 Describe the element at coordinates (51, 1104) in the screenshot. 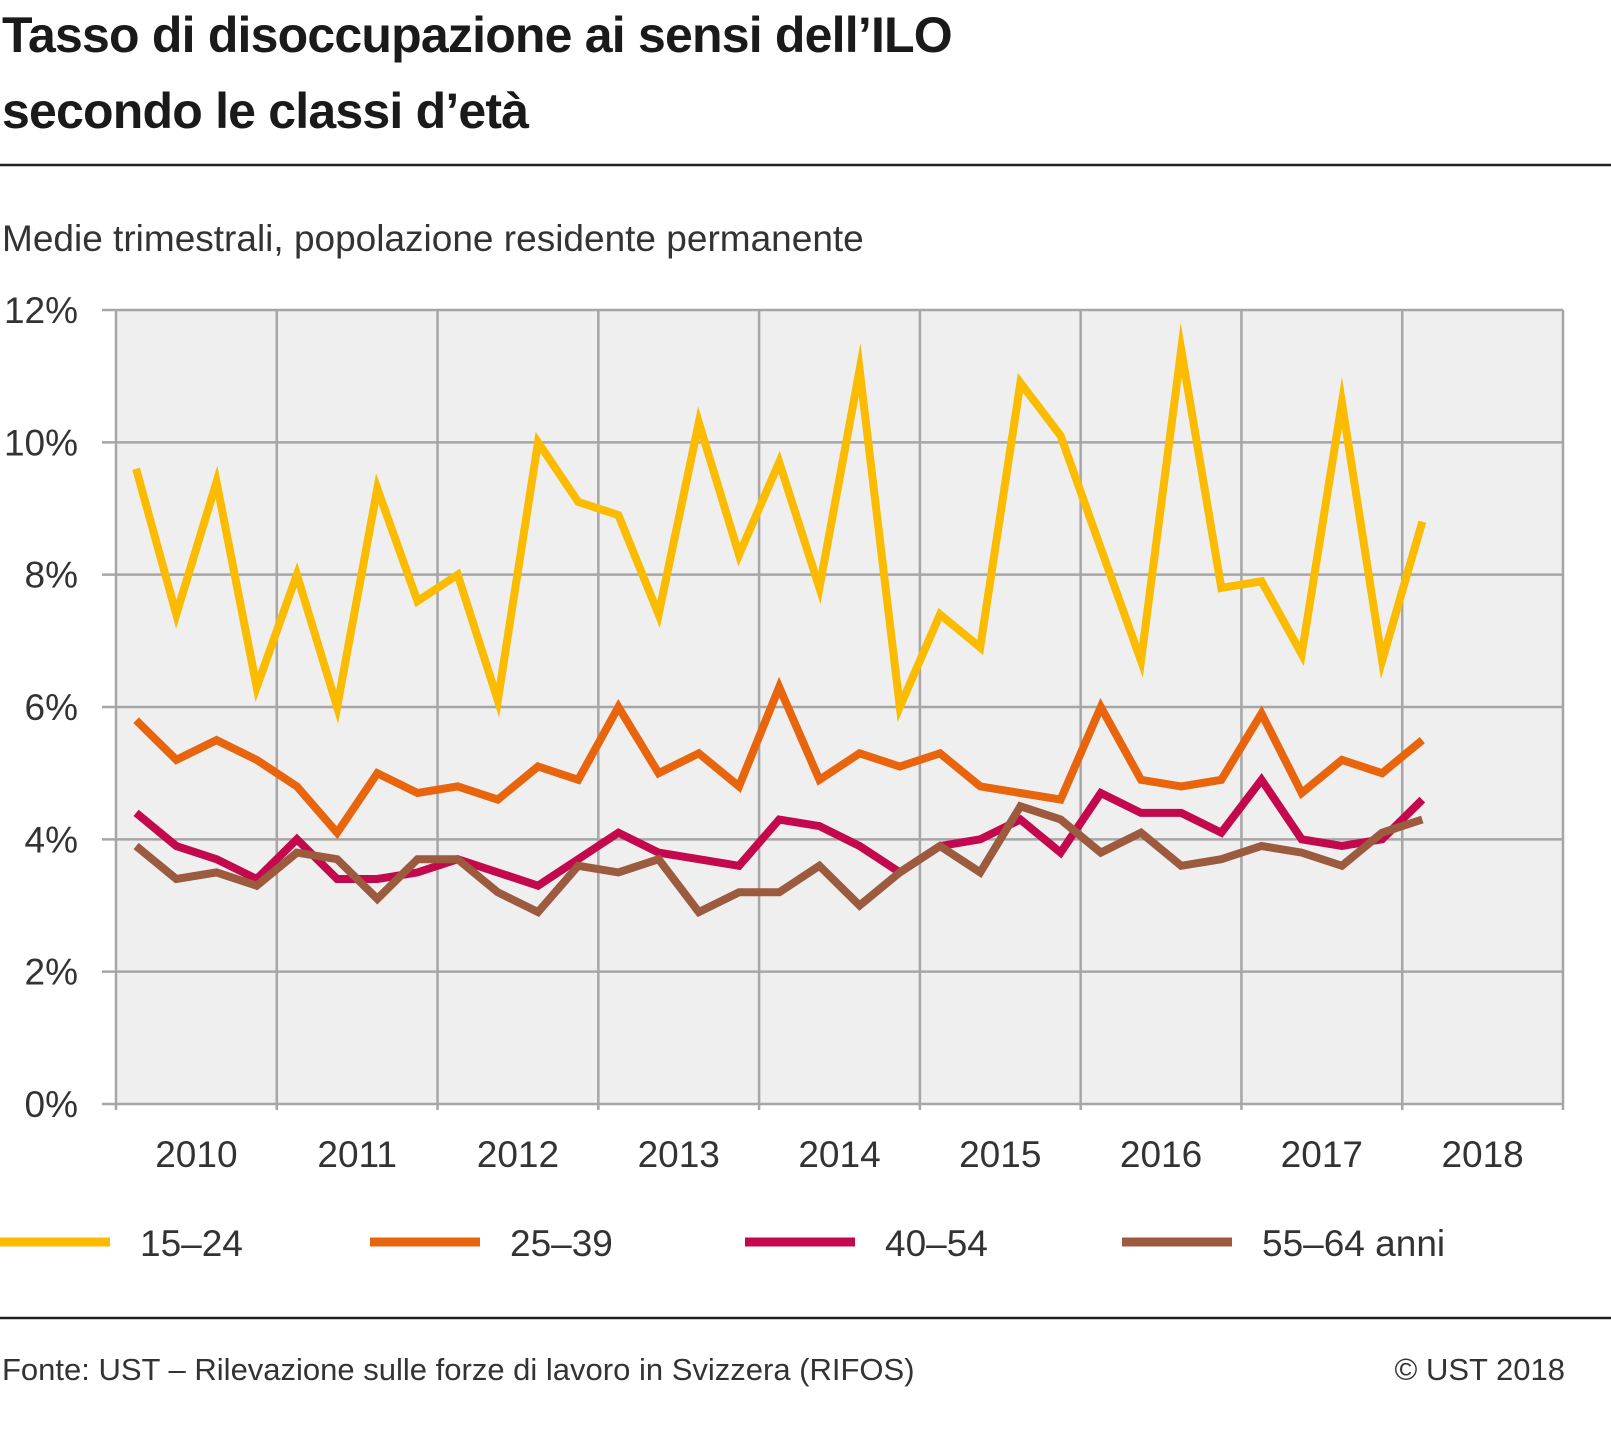

I see `y-tick-label: 0%` at that location.